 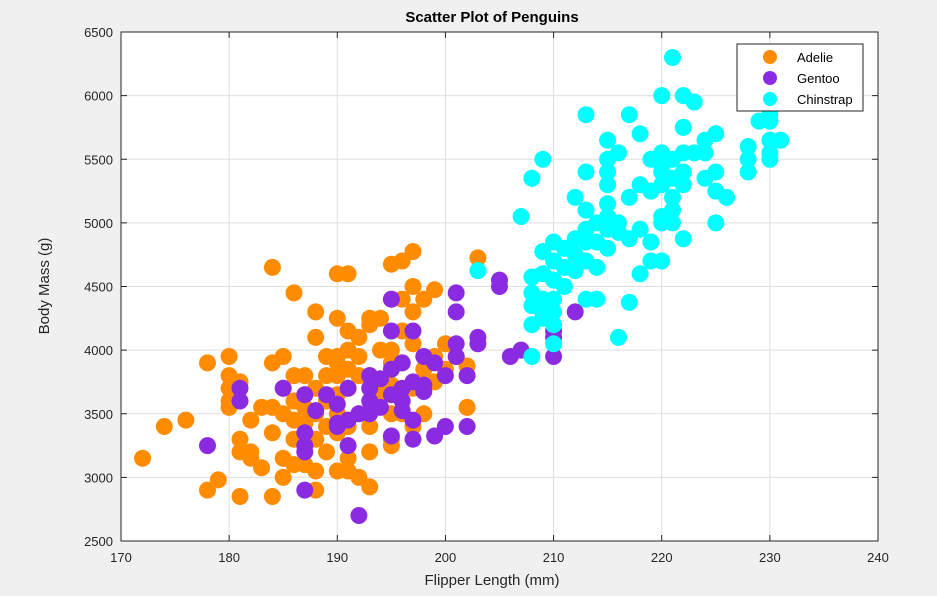 I want to click on legend-marker-gentoo, so click(x=770, y=78).